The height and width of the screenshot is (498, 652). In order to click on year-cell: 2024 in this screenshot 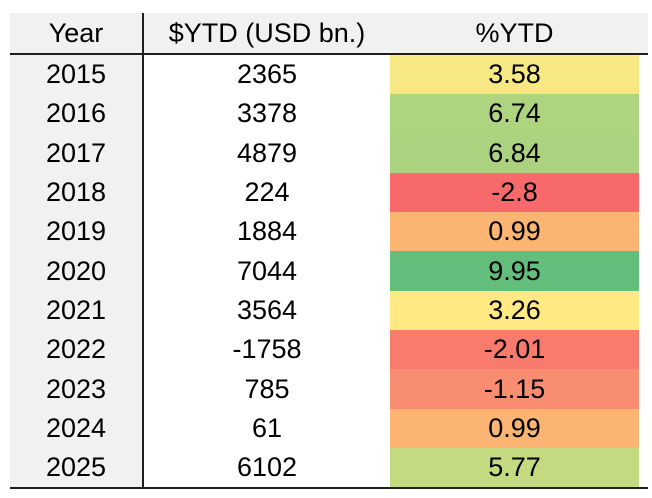, I will do `click(77, 428)`.